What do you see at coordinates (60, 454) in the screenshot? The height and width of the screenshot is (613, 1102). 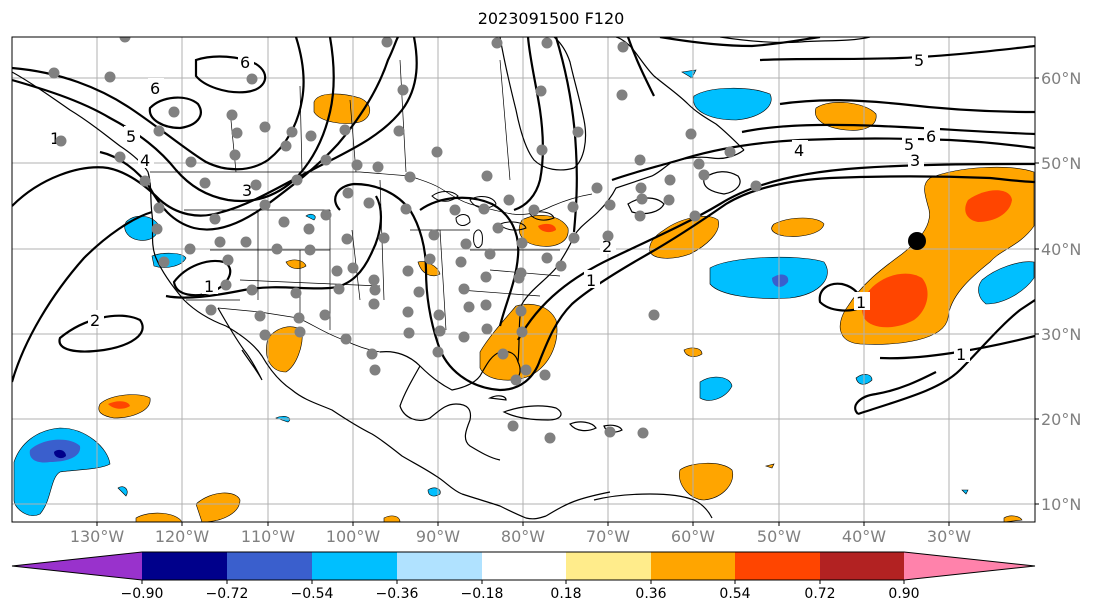 I see `extreme-negative-anomaly-area` at bounding box center [60, 454].